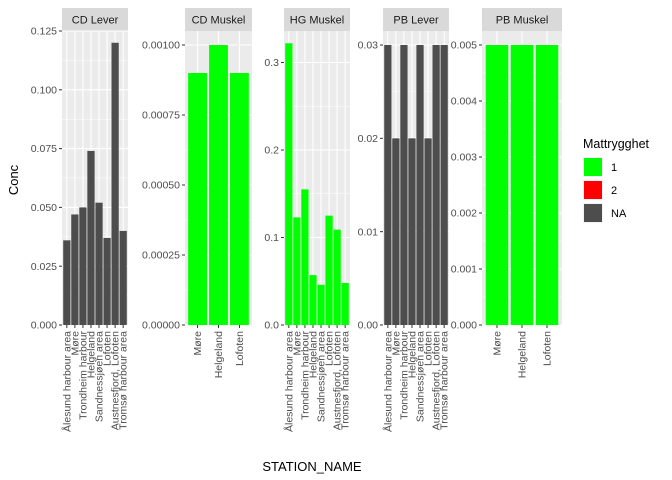  I want to click on y-tick-label: 0.3, so click(271, 63).